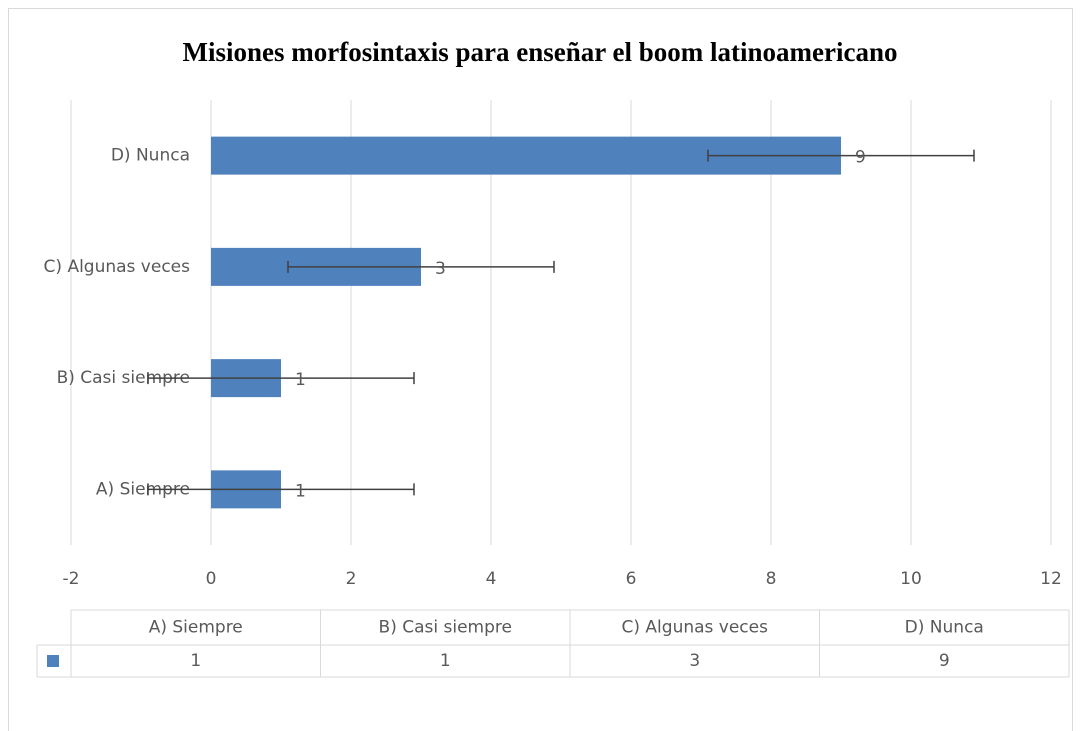 The width and height of the screenshot is (1081, 731). I want to click on x-tick-label: 4, so click(491, 579).